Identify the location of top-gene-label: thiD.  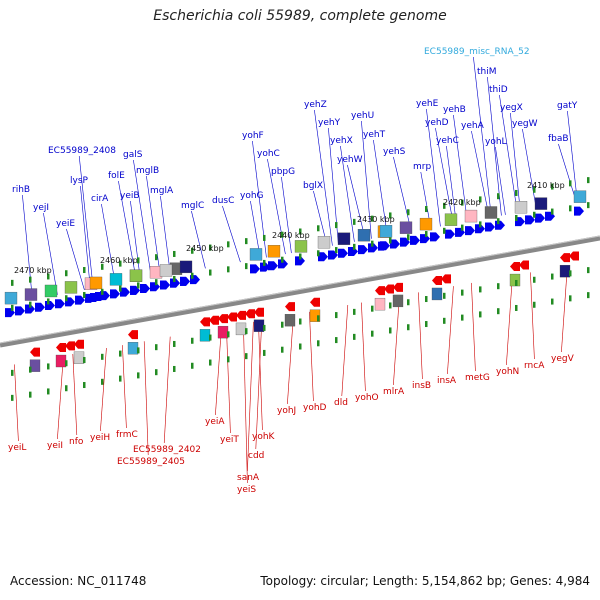
(498, 90).